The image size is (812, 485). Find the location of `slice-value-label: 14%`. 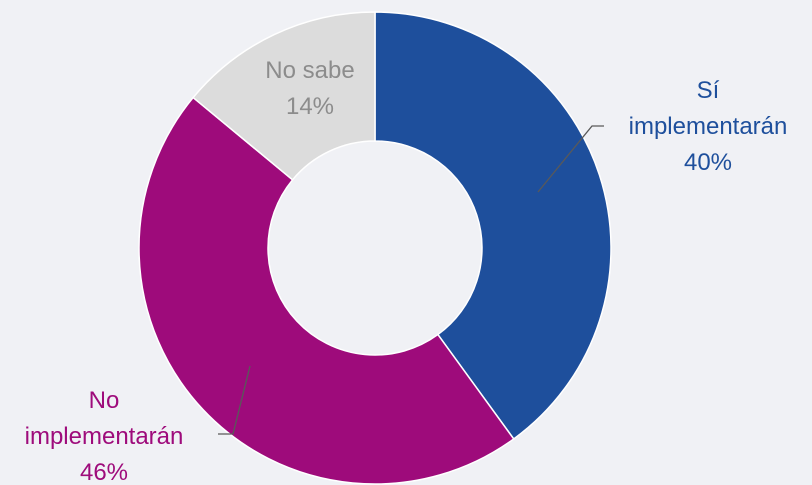

slice-value-label: 14% is located at coordinates (310, 106).